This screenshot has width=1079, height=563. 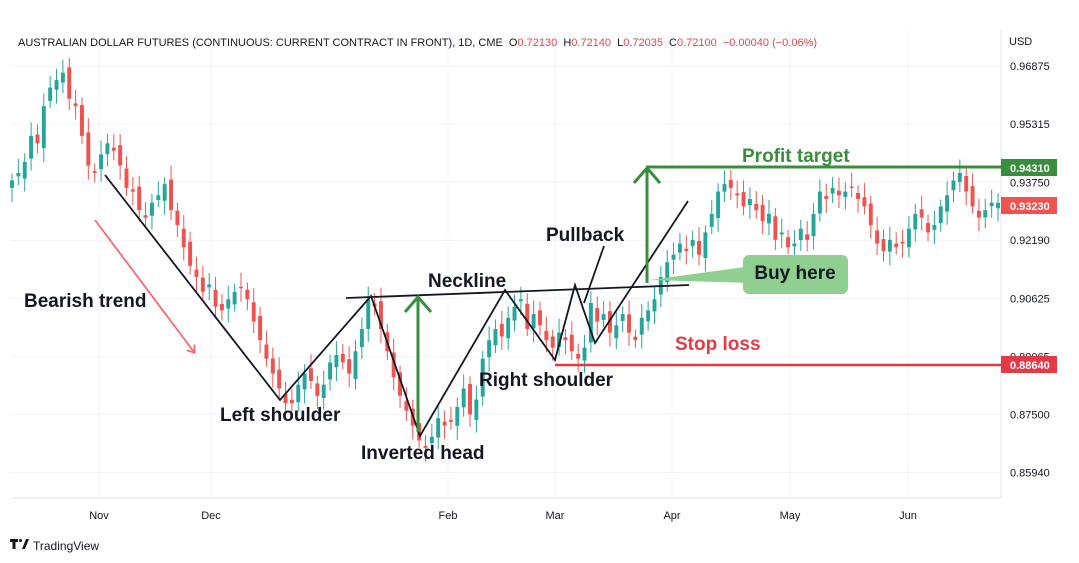 I want to click on x-tick-label: Dec, so click(x=211, y=516).